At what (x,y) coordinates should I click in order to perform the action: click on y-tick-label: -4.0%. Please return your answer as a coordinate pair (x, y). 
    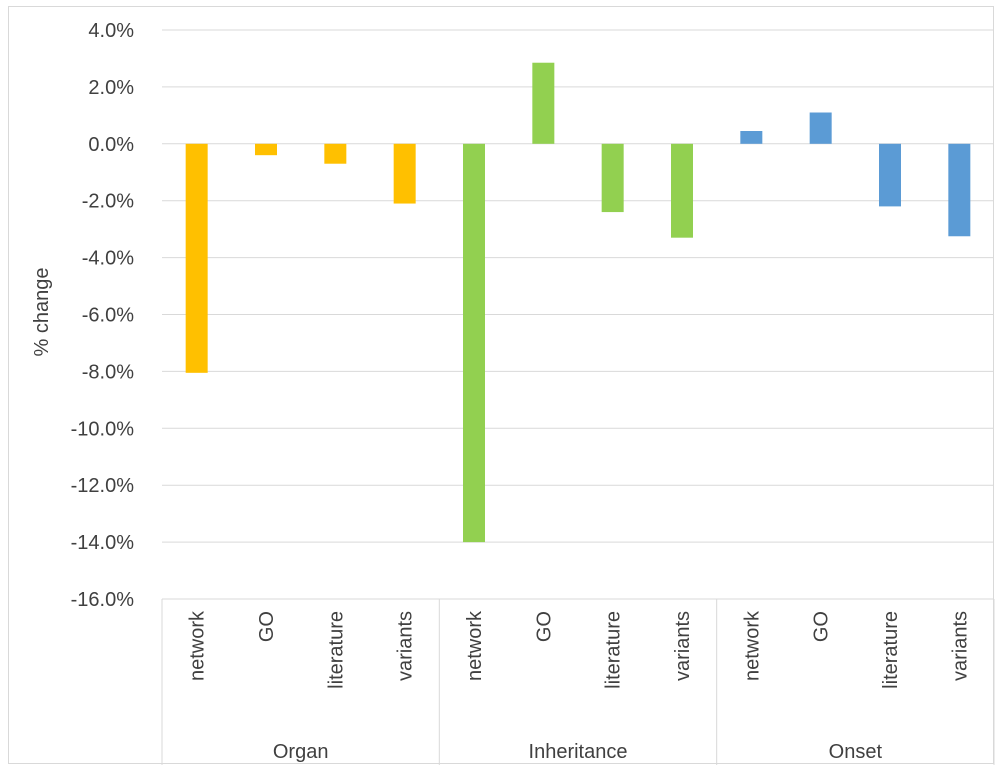
    Looking at the image, I should click on (108, 259).